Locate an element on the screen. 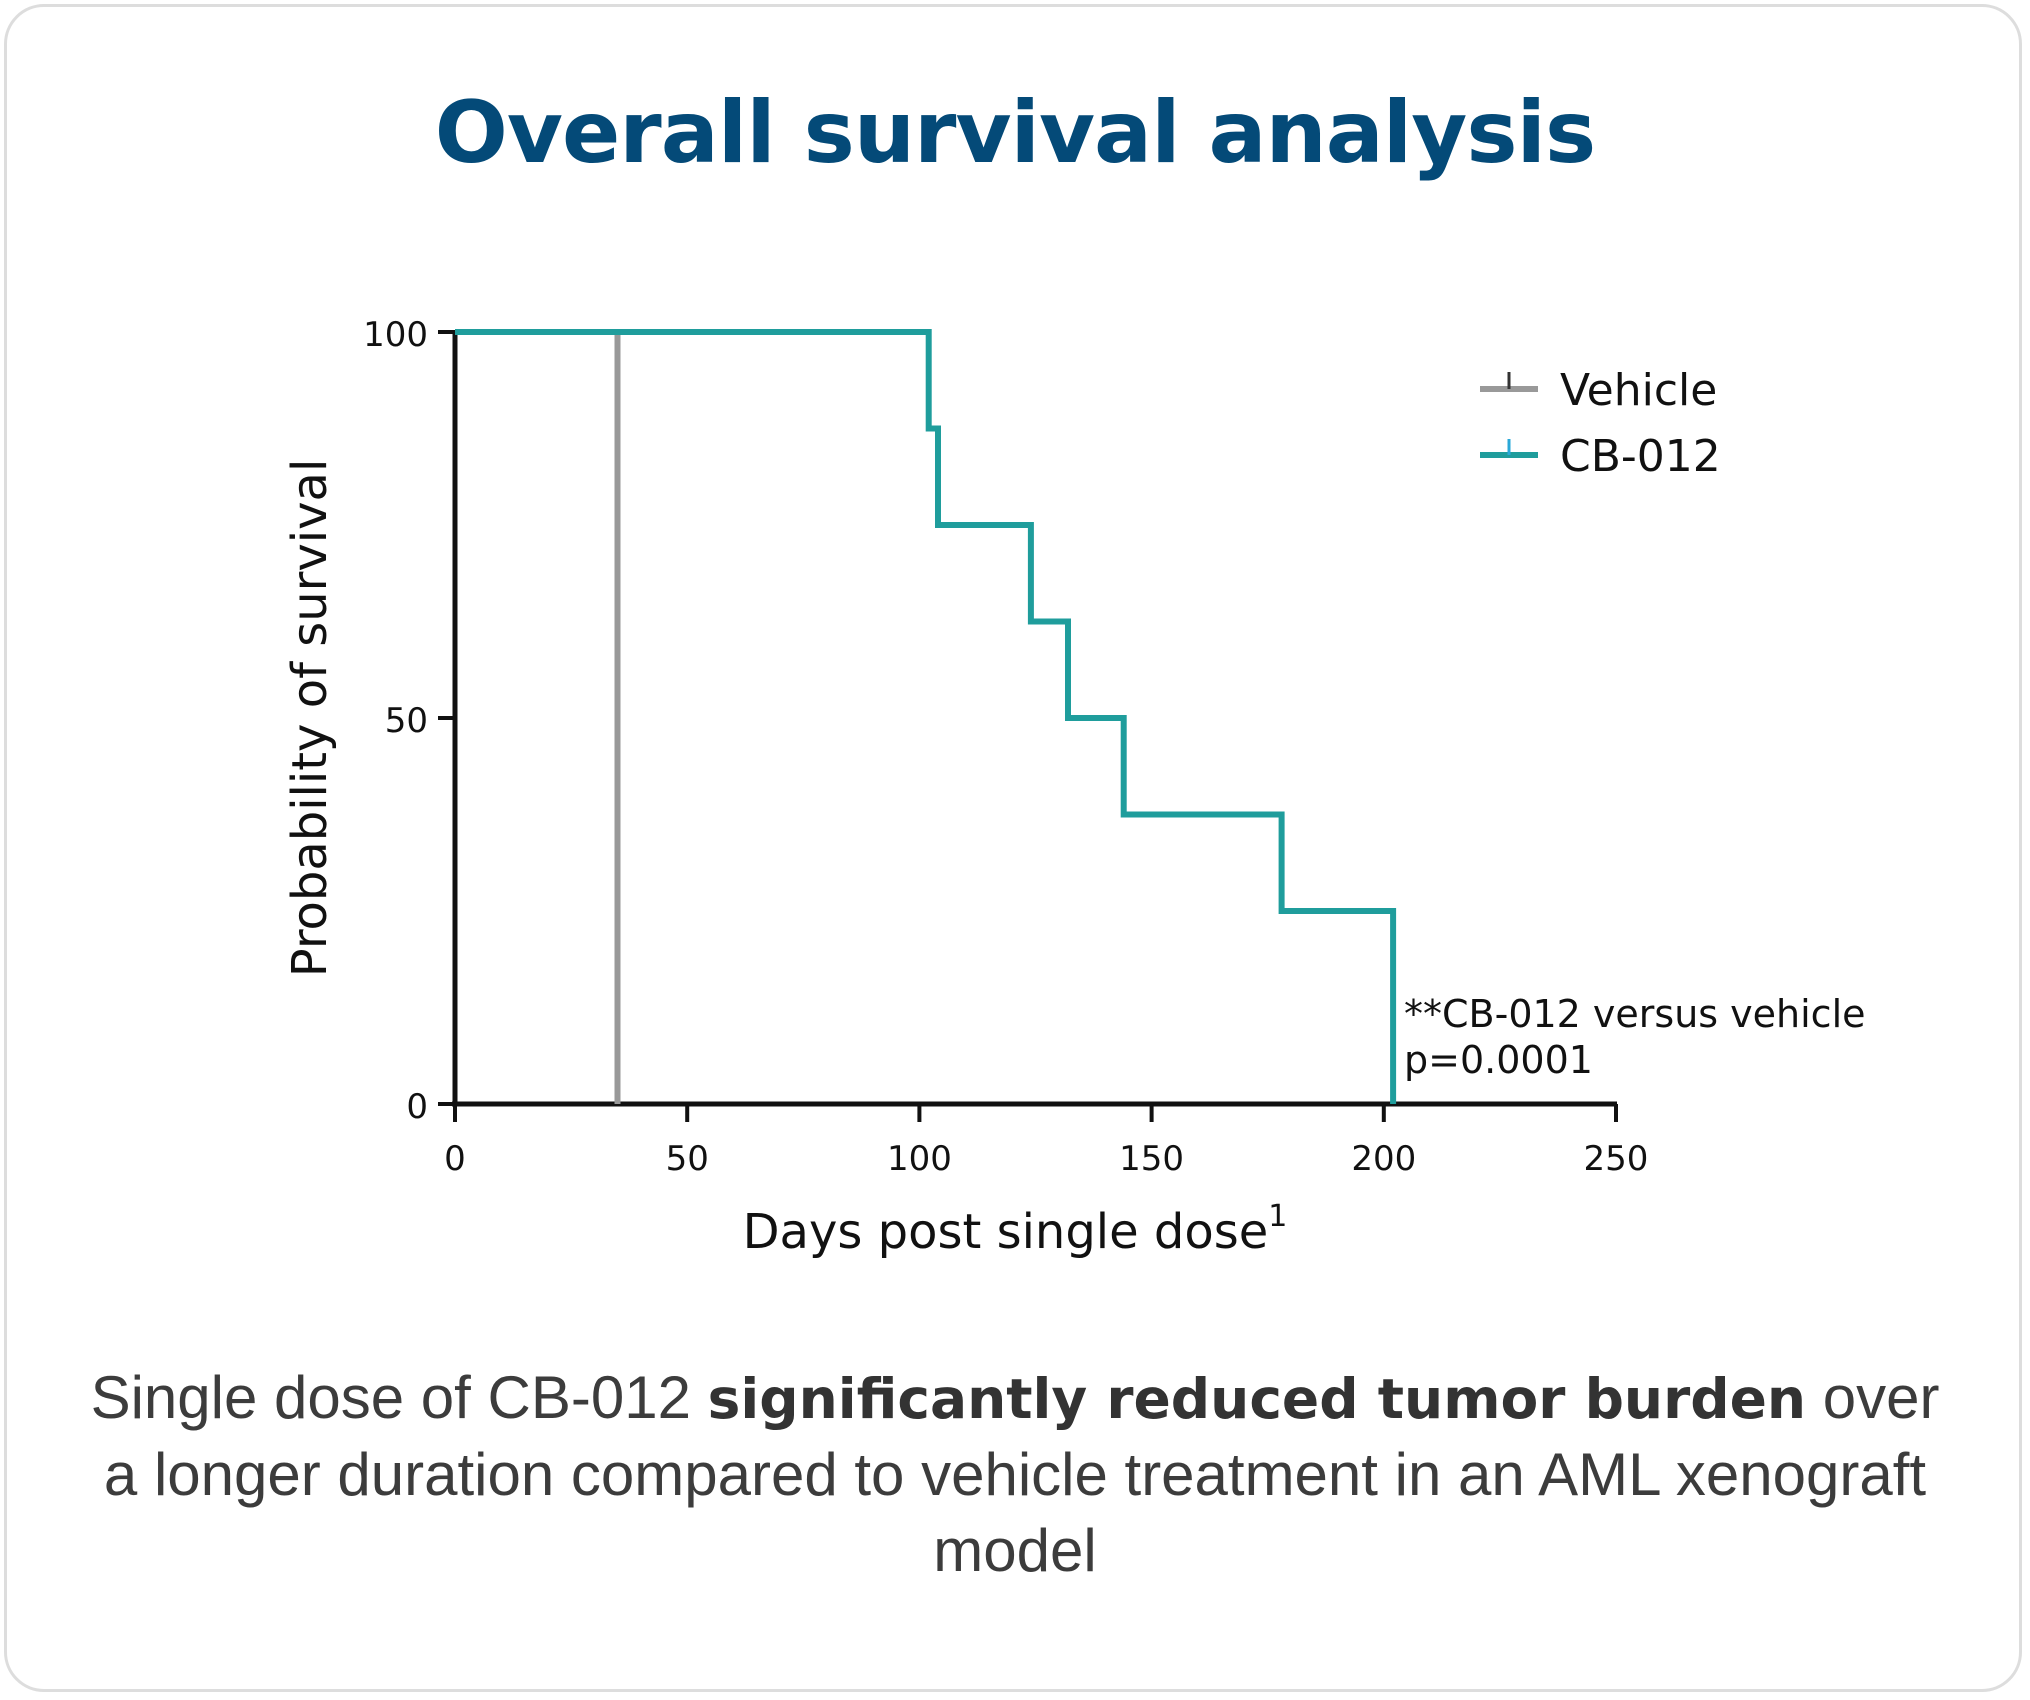 The height and width of the screenshot is (1700, 2030). x-tick-label: 0 is located at coordinates (455, 1159).